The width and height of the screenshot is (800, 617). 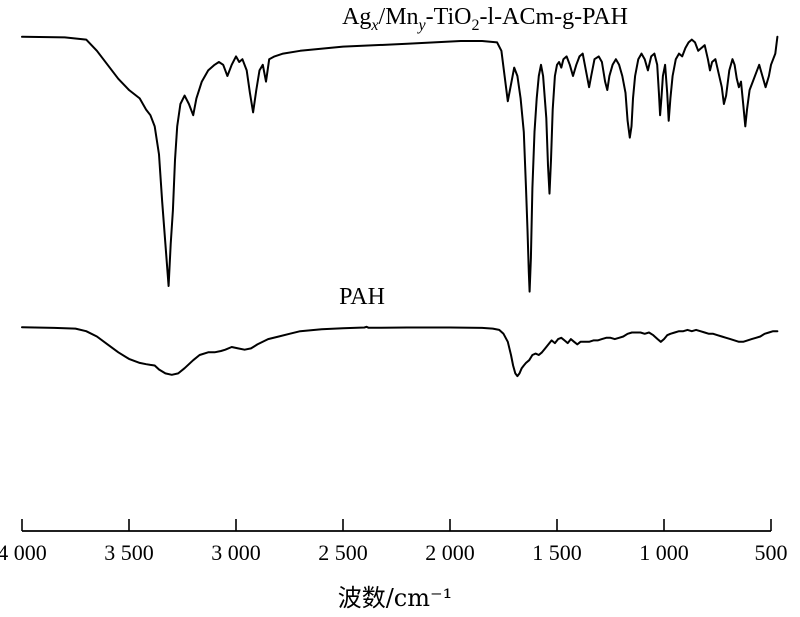 What do you see at coordinates (485, 19) in the screenshot?
I see `series-label-agmn-tio2-acm-pah: Agx/Mny-TiO2-l-ACm-g-PAH` at bounding box center [485, 19].